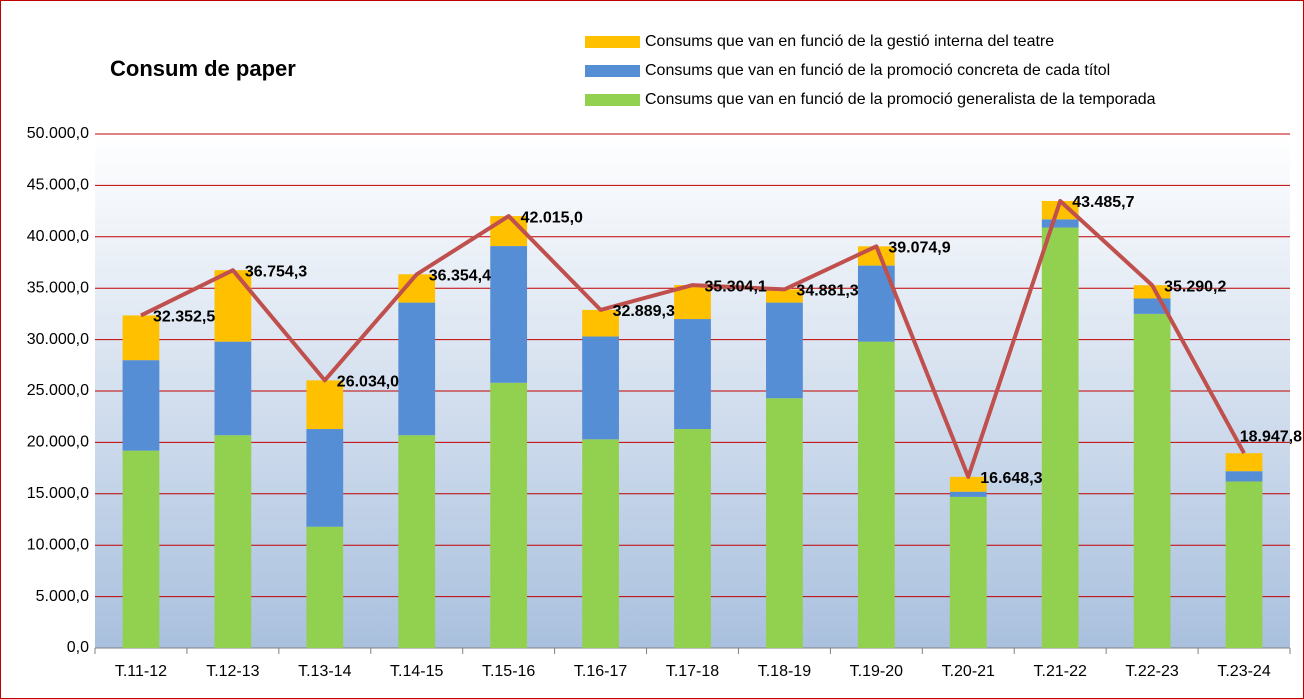 This screenshot has height=699, width=1304. What do you see at coordinates (58, 544) in the screenshot?
I see `y-tick-label: 10.000,0` at bounding box center [58, 544].